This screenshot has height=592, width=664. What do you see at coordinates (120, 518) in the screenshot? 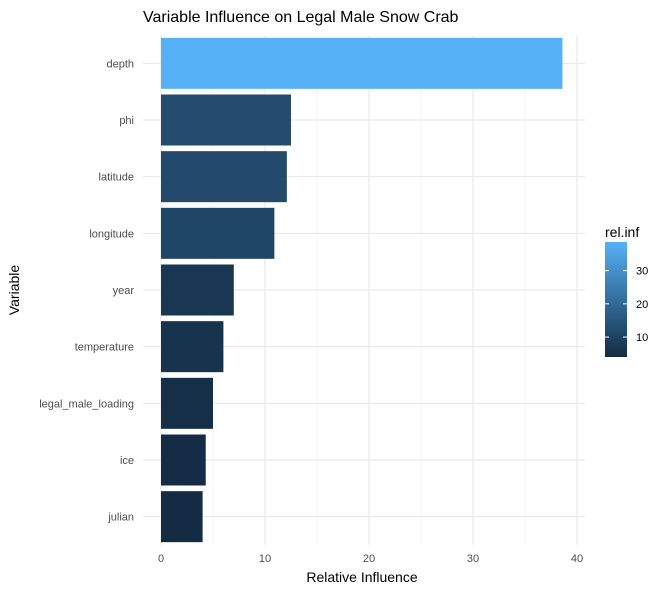
I see `y-tick-label: julian` at bounding box center [120, 518].